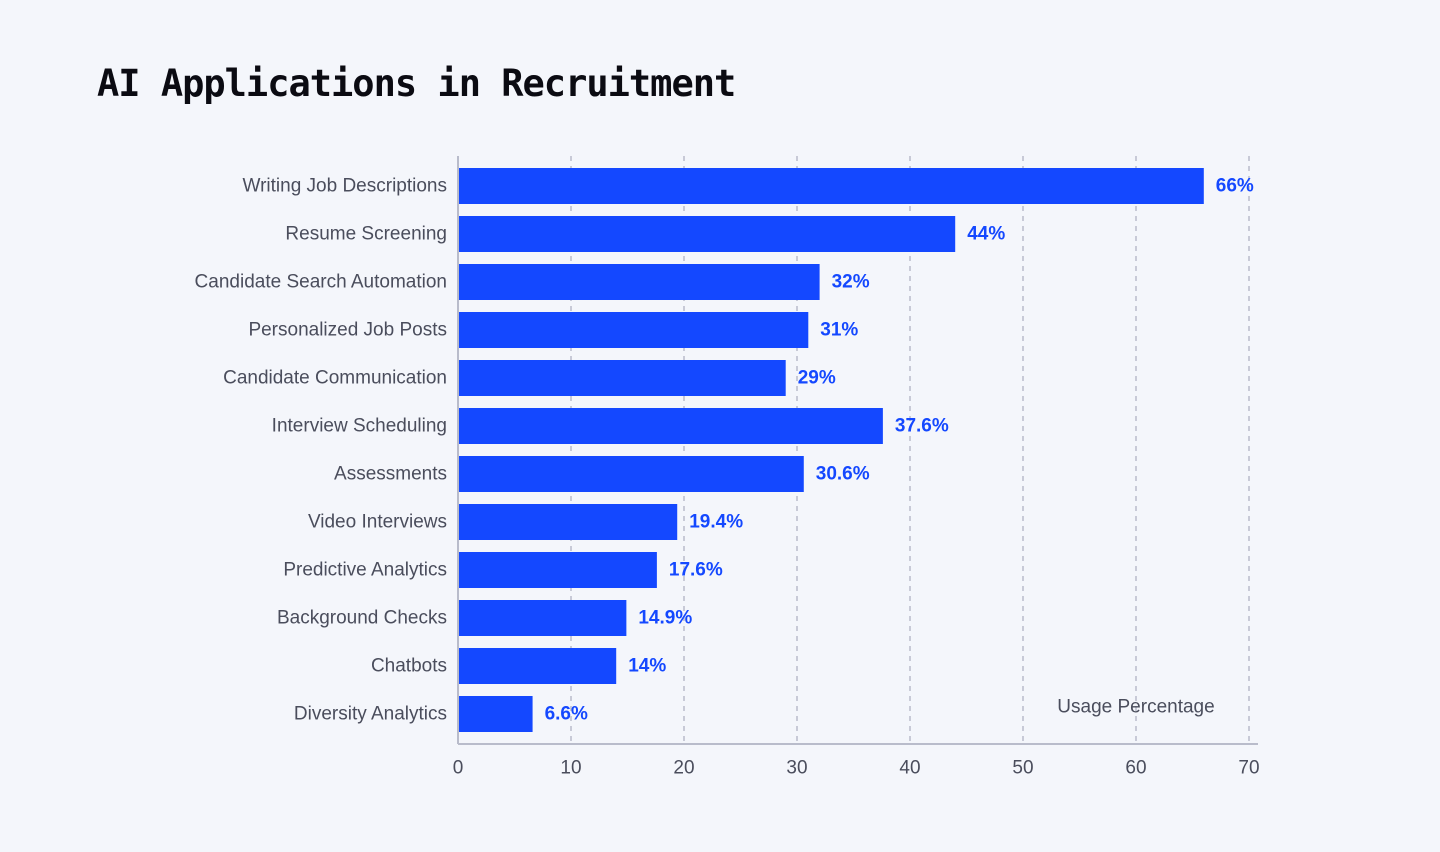 This screenshot has width=1440, height=852. I want to click on x-tick-labels: 0 10 20 30 40 50 60 70, so click(856, 768).